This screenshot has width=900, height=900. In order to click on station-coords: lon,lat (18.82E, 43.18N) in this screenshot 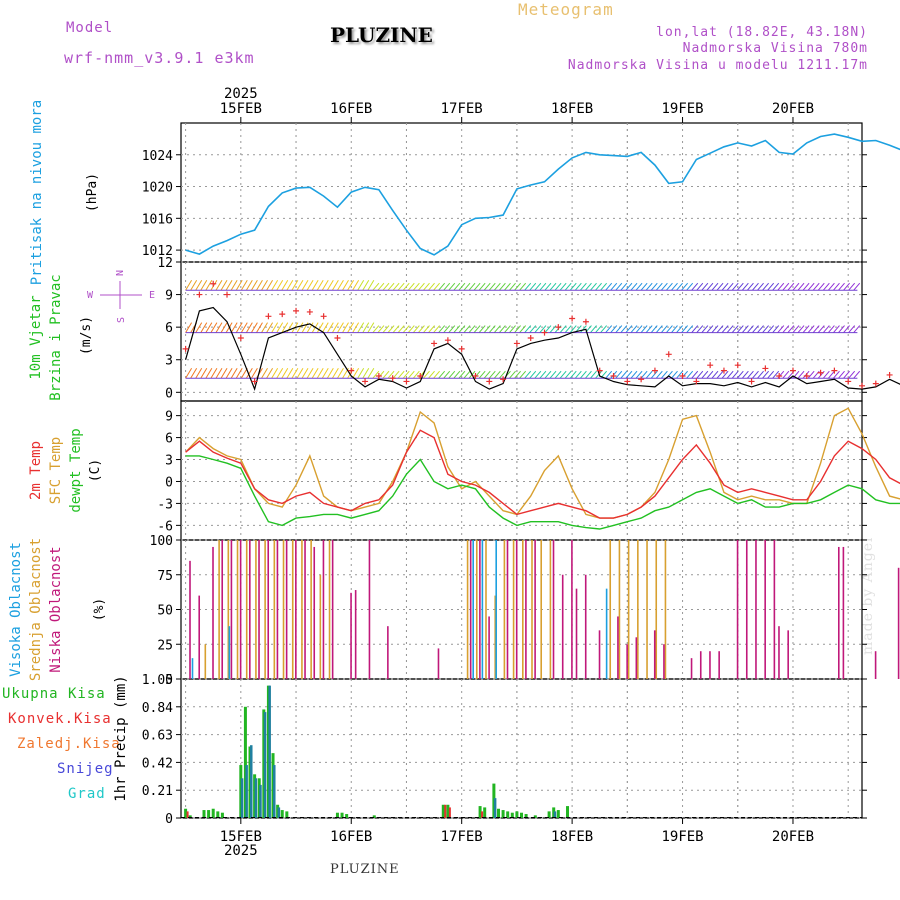, I will do `click(762, 32)`.